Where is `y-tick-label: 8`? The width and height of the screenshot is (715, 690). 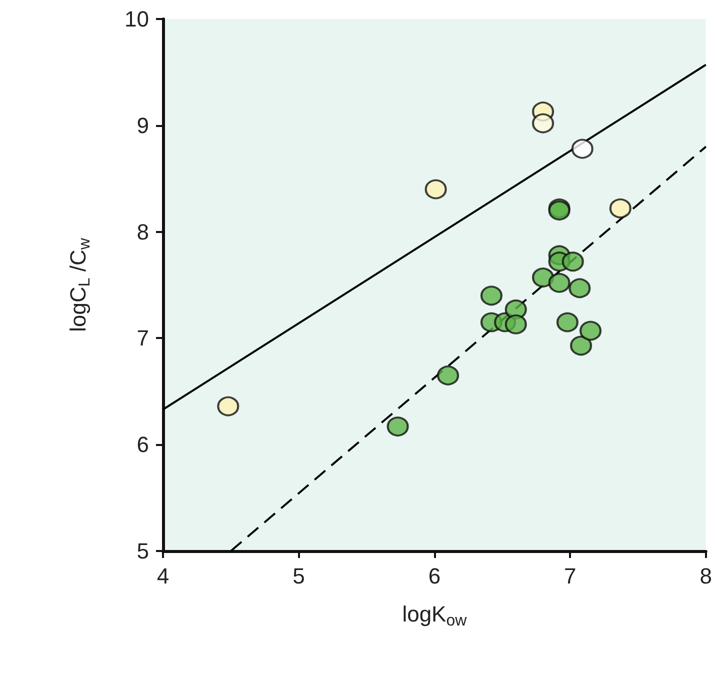 y-tick-label: 8 is located at coordinates (142, 231).